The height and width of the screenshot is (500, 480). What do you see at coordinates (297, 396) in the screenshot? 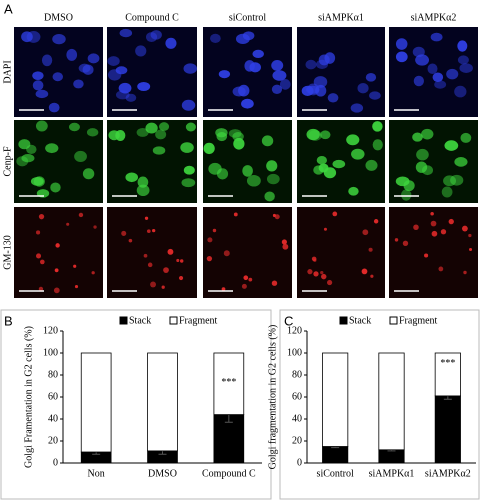
I see `y-tick-label: 60` at bounding box center [297, 396].